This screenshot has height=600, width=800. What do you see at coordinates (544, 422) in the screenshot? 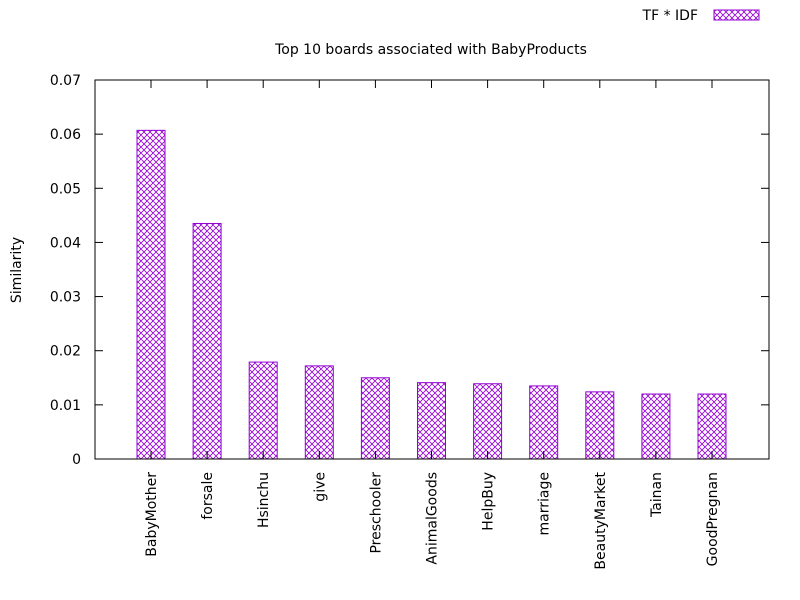
I see `bar-marriage` at bounding box center [544, 422].